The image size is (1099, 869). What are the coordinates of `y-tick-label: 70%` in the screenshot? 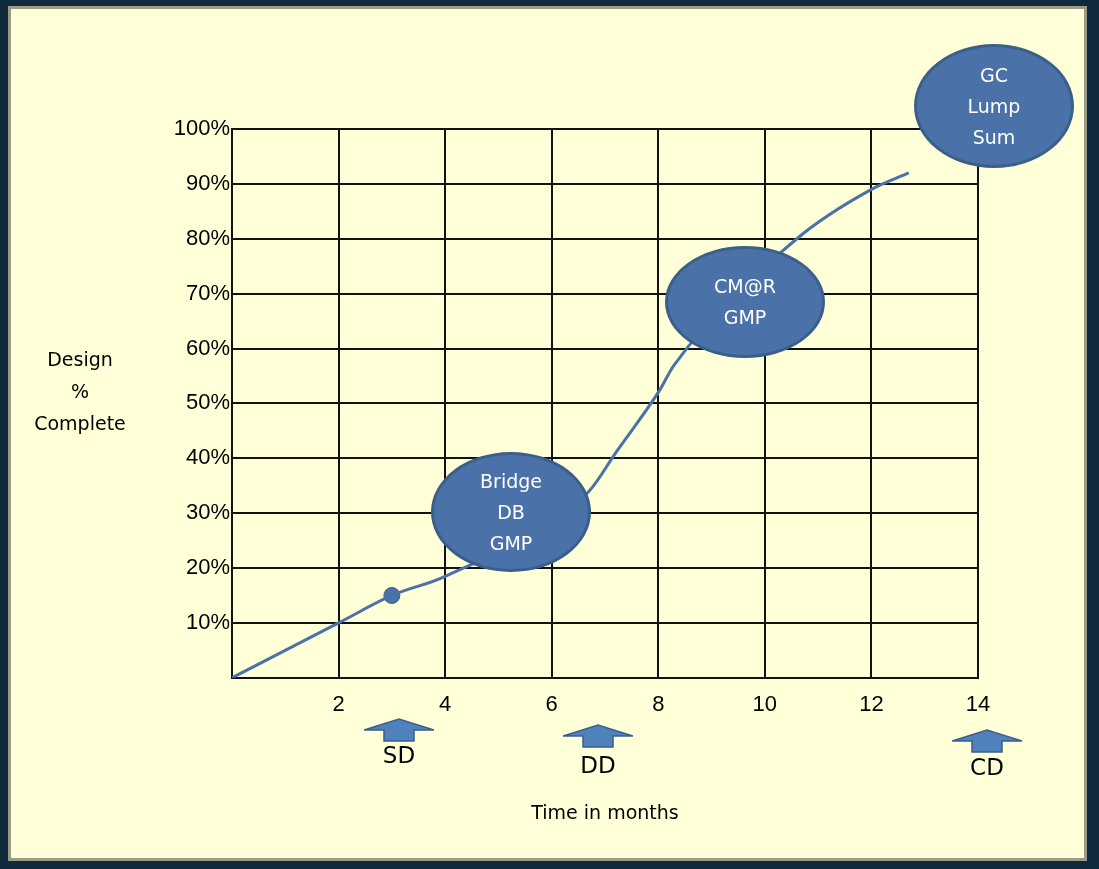 It's located at (207, 292).